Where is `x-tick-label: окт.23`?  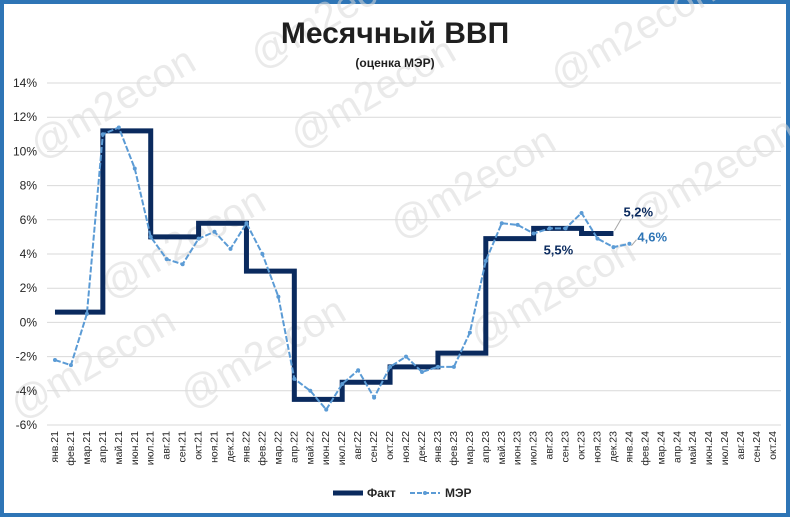 x-tick-label: окт.23 is located at coordinates (582, 445).